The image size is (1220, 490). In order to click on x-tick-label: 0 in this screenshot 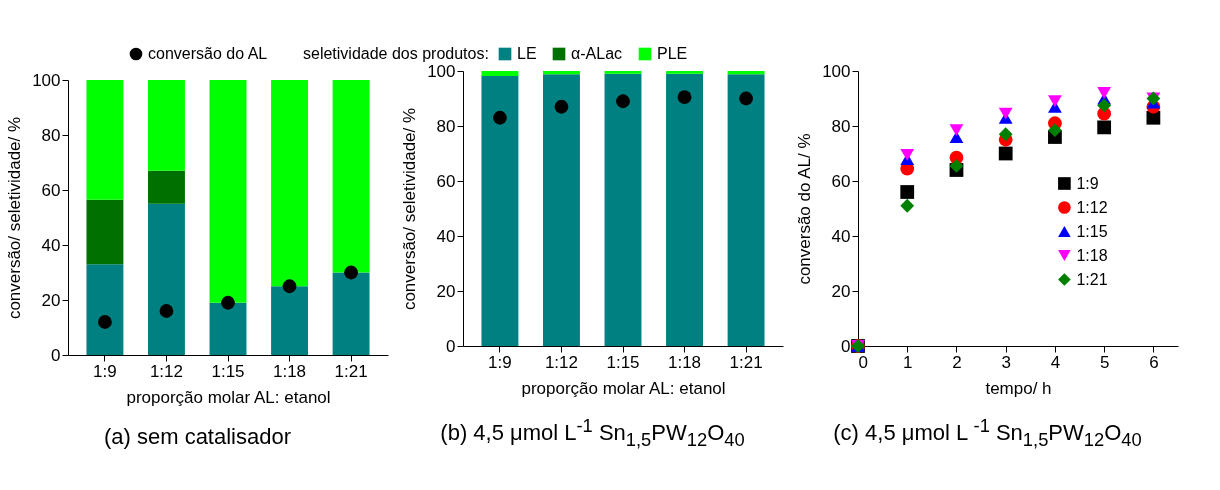, I will do `click(863, 362)`.